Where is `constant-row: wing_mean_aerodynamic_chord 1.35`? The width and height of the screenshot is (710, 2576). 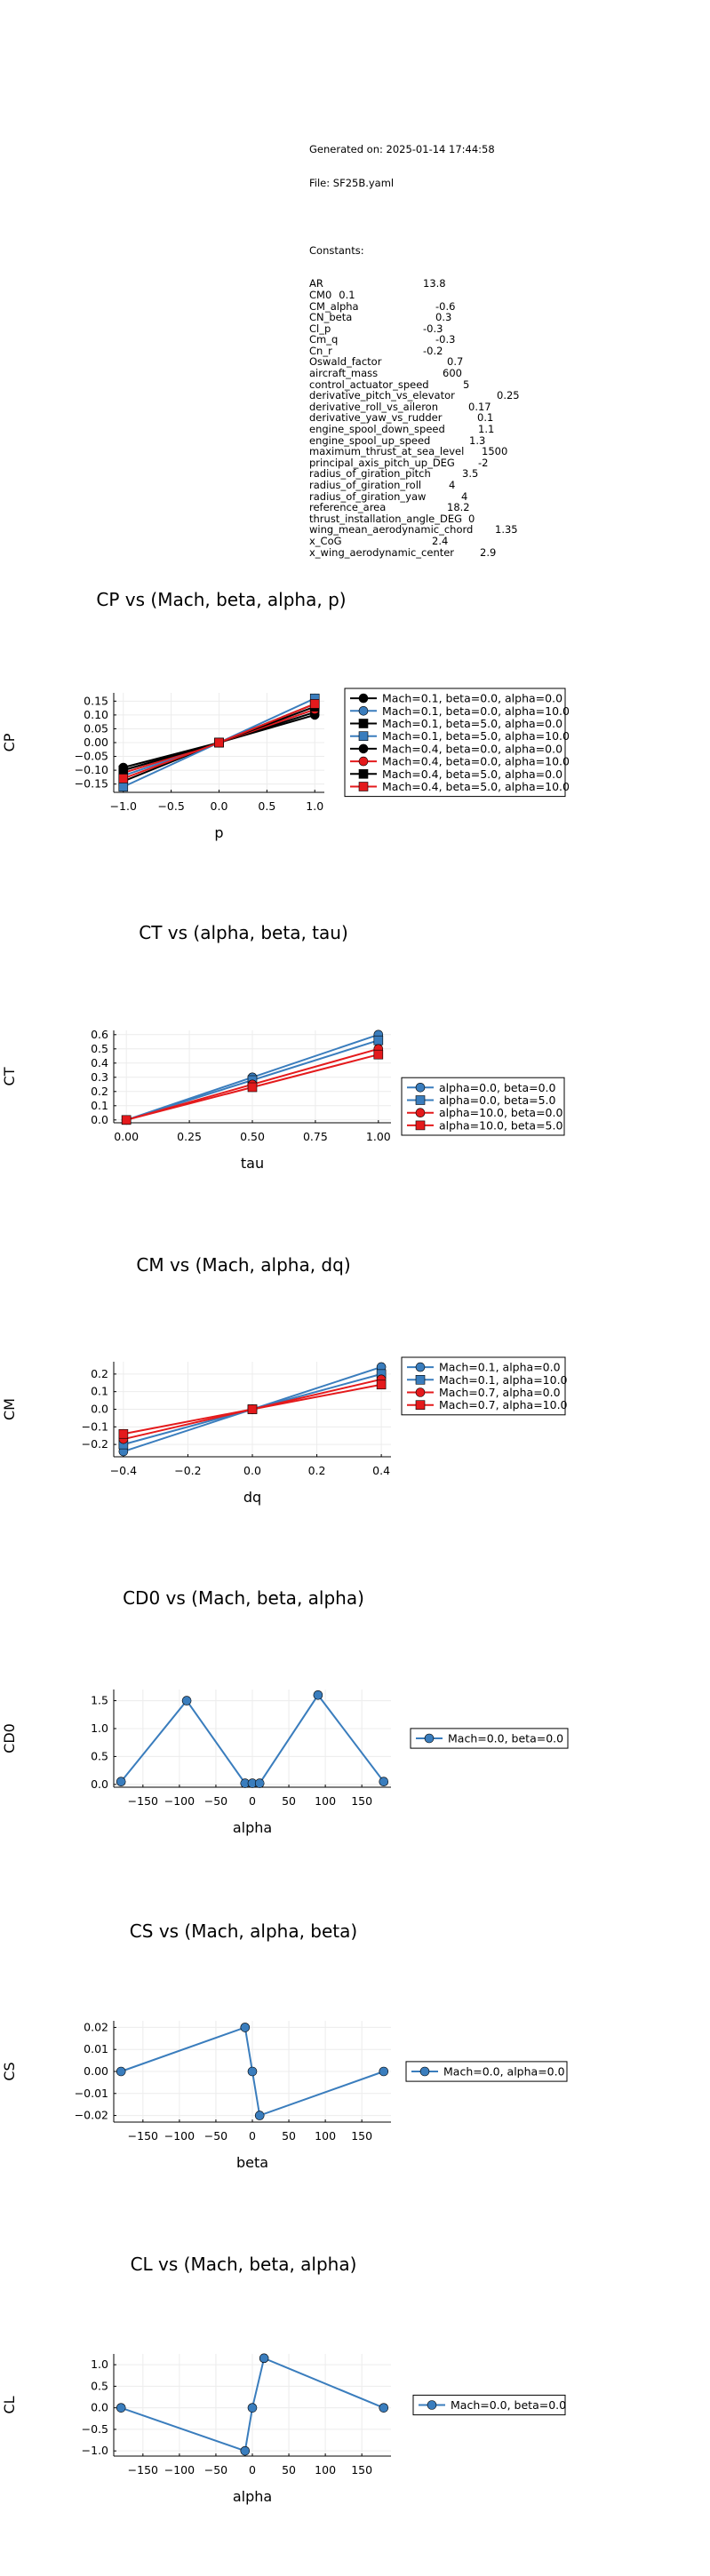
constant-row: wing_mean_aerodynamic_chord 1.35 is located at coordinates (414, 530).